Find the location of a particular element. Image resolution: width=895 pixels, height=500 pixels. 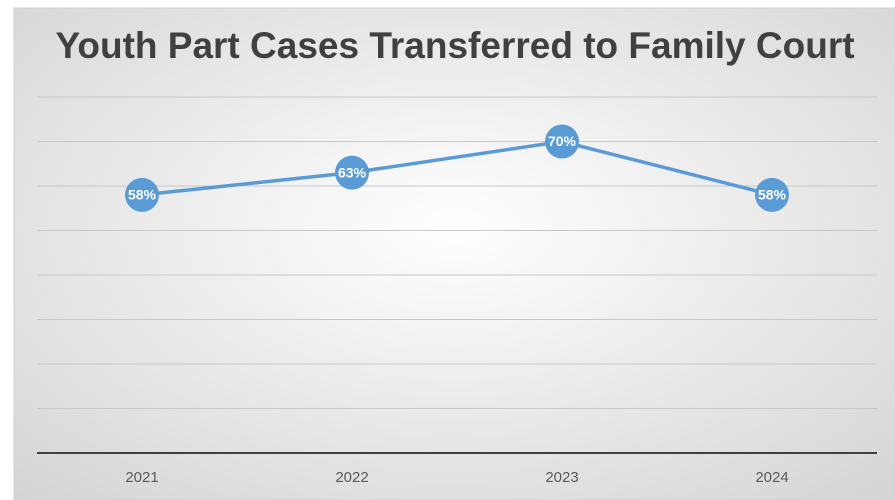

x-tick-label: 2022 is located at coordinates (351, 477).